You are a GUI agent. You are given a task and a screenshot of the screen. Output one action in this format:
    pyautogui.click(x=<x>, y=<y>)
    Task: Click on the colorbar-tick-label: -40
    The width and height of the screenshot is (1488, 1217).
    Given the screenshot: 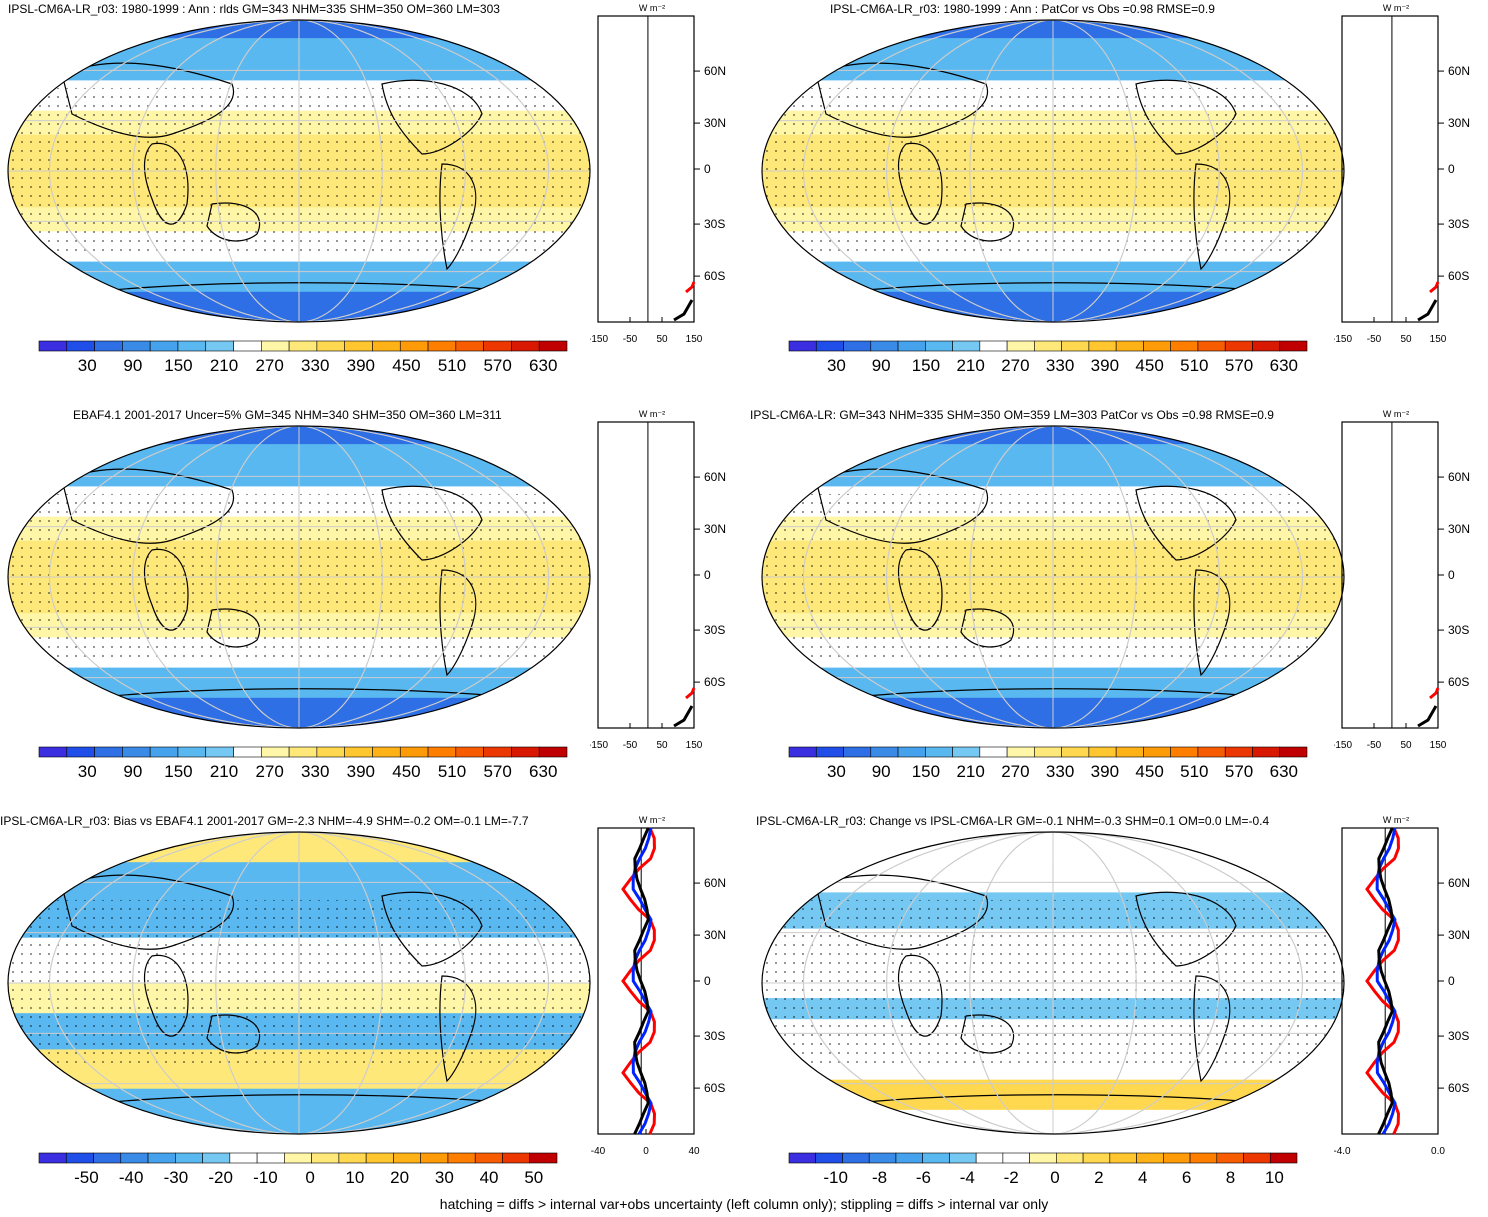 What is the action you would take?
    pyautogui.click(x=131, y=1178)
    